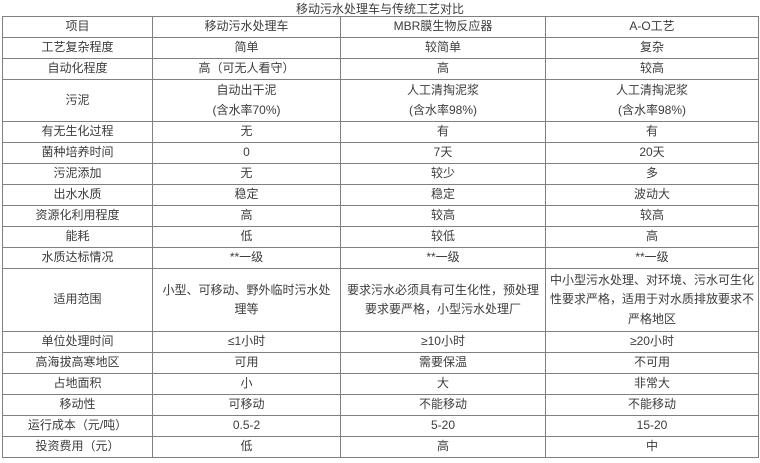 This screenshot has height=463, width=760. Describe the element at coordinates (246, 153) in the screenshot. I see `data-cell: 0` at that location.